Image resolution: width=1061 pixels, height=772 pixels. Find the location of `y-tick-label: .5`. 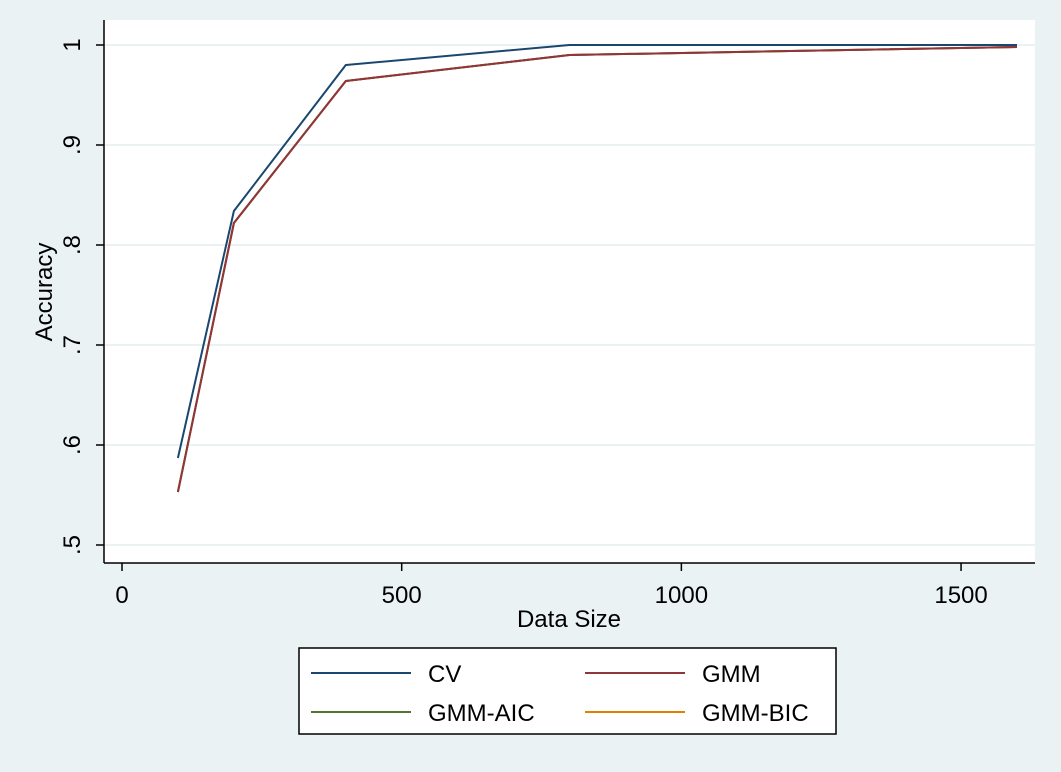

y-tick-label: .5 is located at coordinates (72, 545).